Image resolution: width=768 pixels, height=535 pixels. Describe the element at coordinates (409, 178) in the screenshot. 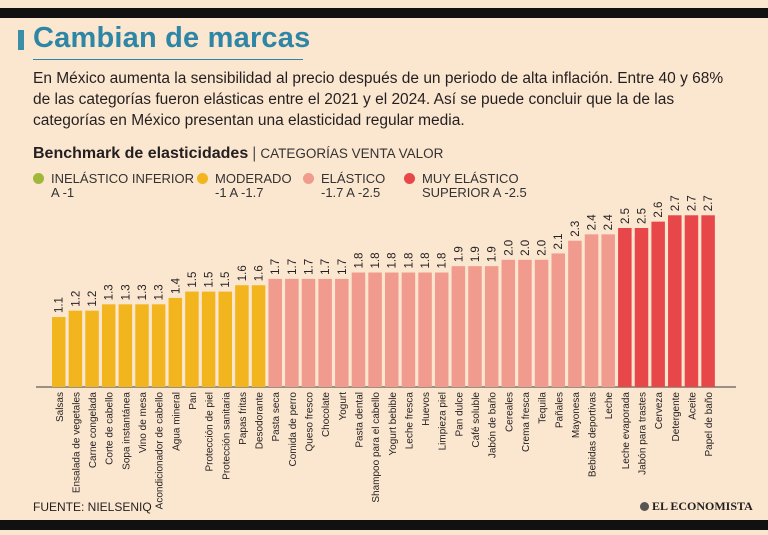

I see `legend-dot-muy-elastico` at that location.